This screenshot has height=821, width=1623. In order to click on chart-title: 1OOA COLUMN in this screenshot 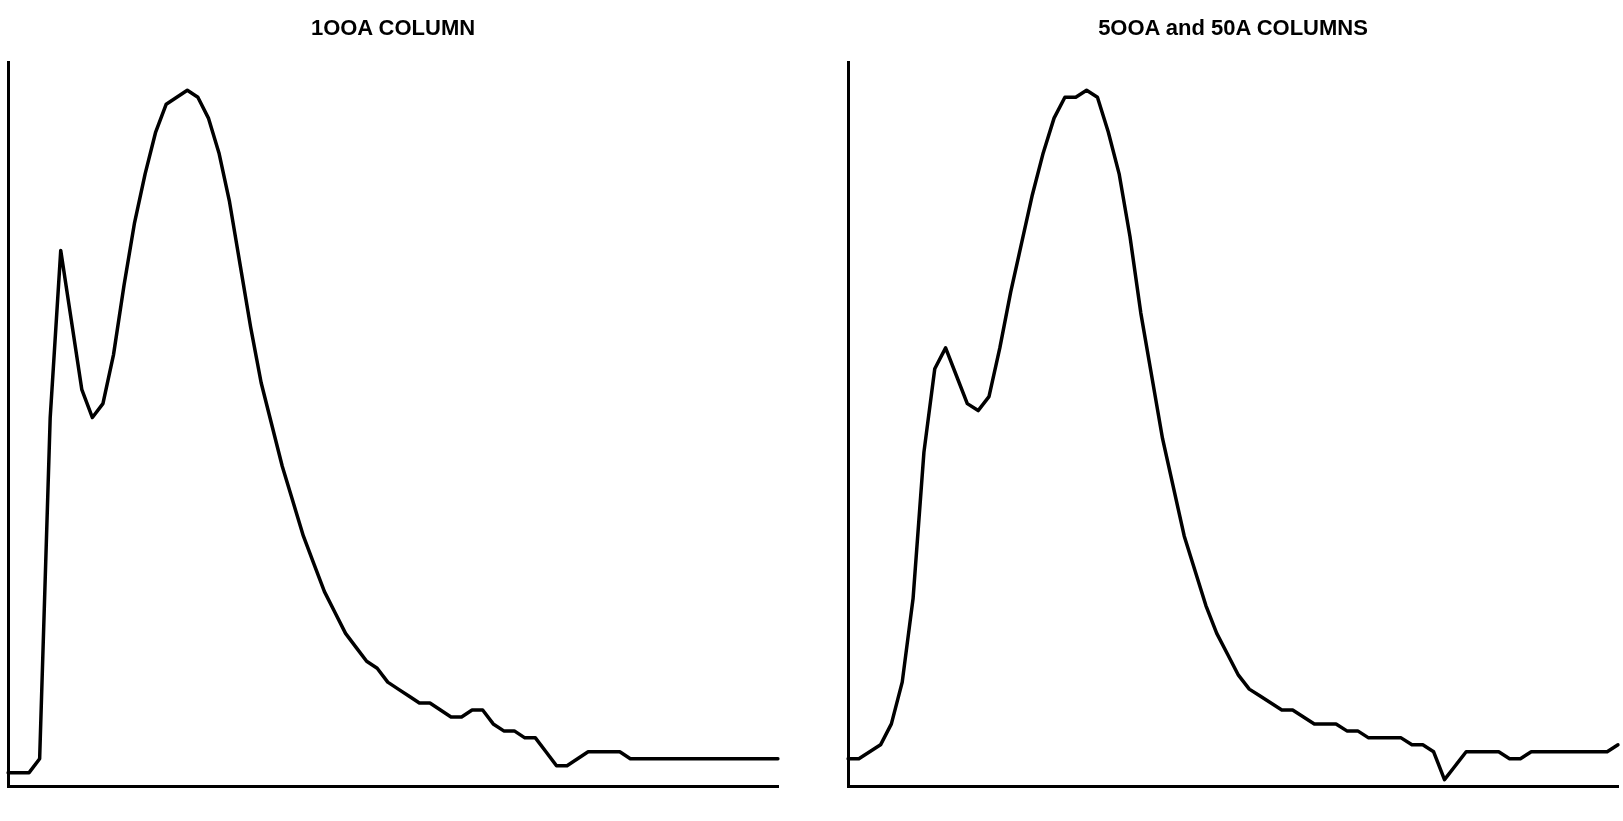, I will do `click(393, 28)`.